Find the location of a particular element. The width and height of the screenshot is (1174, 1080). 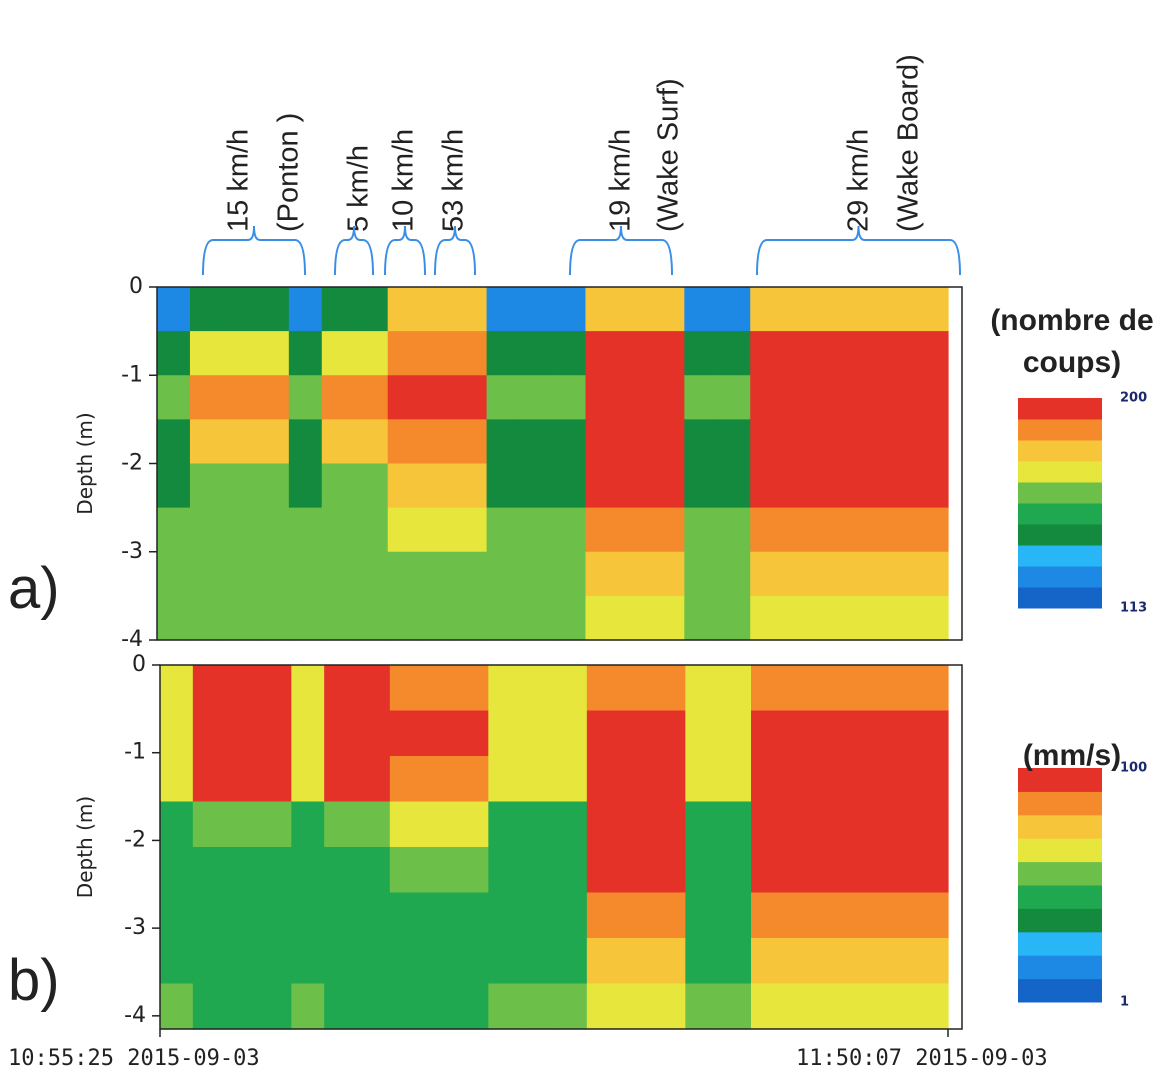

y-tick-label: 0 is located at coordinates (136, 286).